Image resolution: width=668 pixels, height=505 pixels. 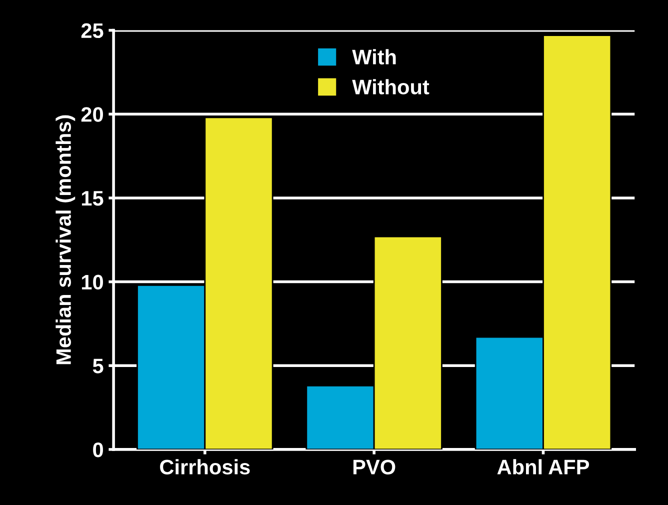 I want to click on legend-label: With, so click(x=374, y=56).